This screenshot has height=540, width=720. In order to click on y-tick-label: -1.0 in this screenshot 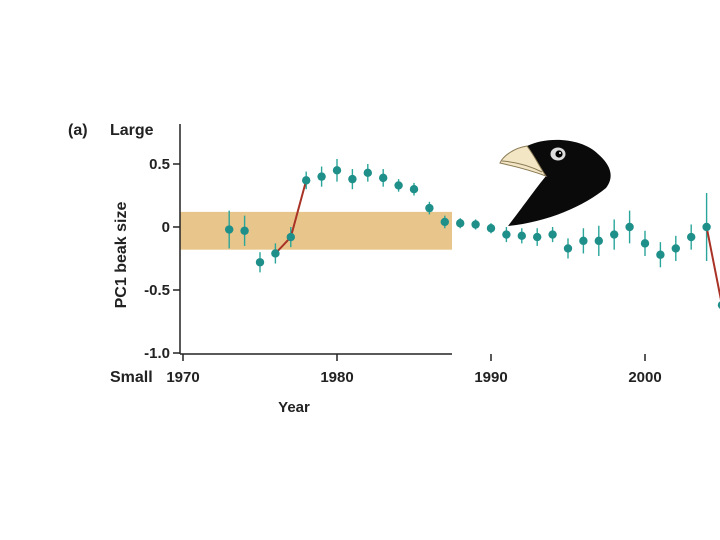, I will do `click(157, 353)`.